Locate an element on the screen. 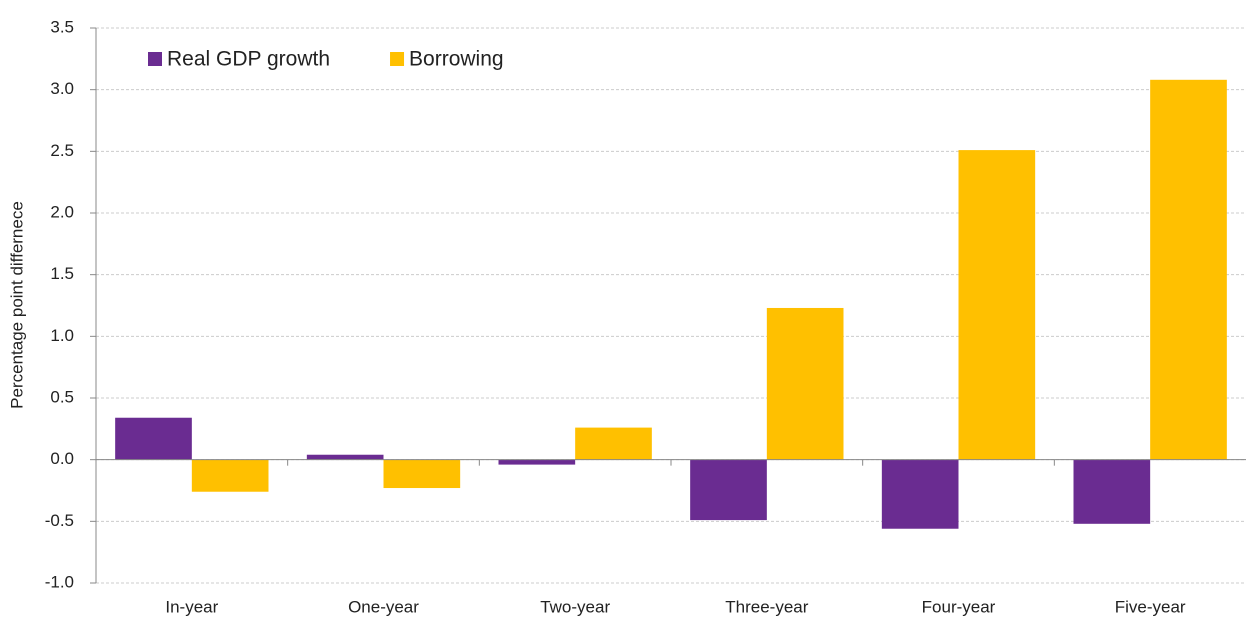 The width and height of the screenshot is (1248, 621). y-tick-label: 0.5 is located at coordinates (62, 396).